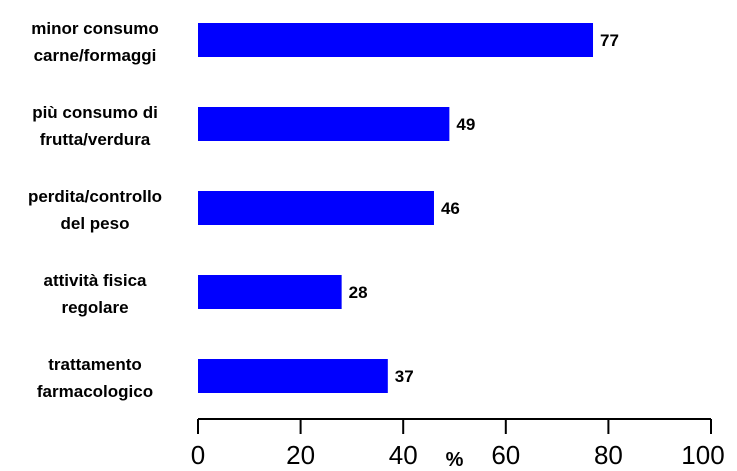  What do you see at coordinates (458, 444) in the screenshot?
I see `x-ticks: 0 20 40 60 80 100` at bounding box center [458, 444].